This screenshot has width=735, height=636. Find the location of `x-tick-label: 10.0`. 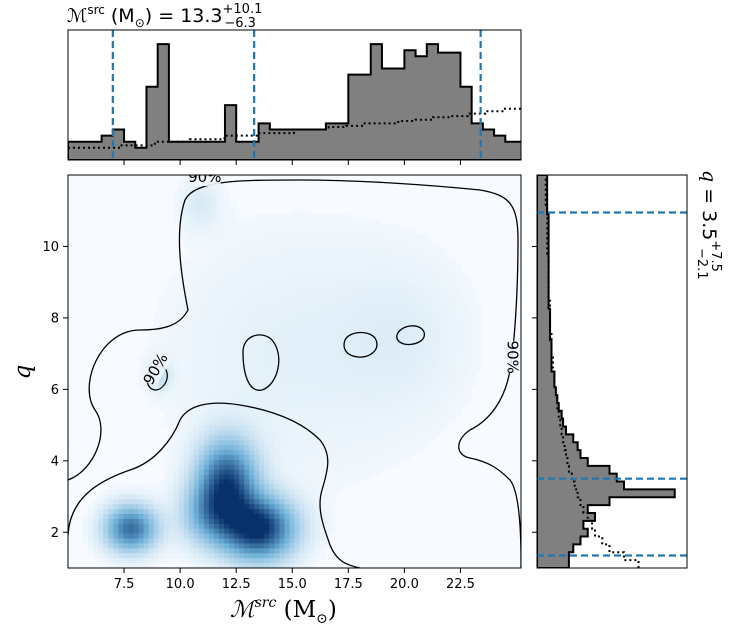

x-tick-label: 10.0 is located at coordinates (180, 584).